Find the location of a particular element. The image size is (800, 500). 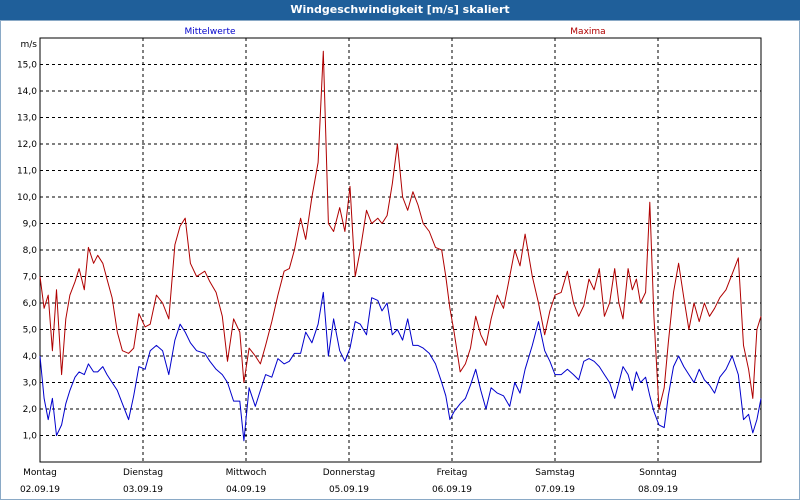

x-tick-date: 02.09.19 is located at coordinates (40, 490).